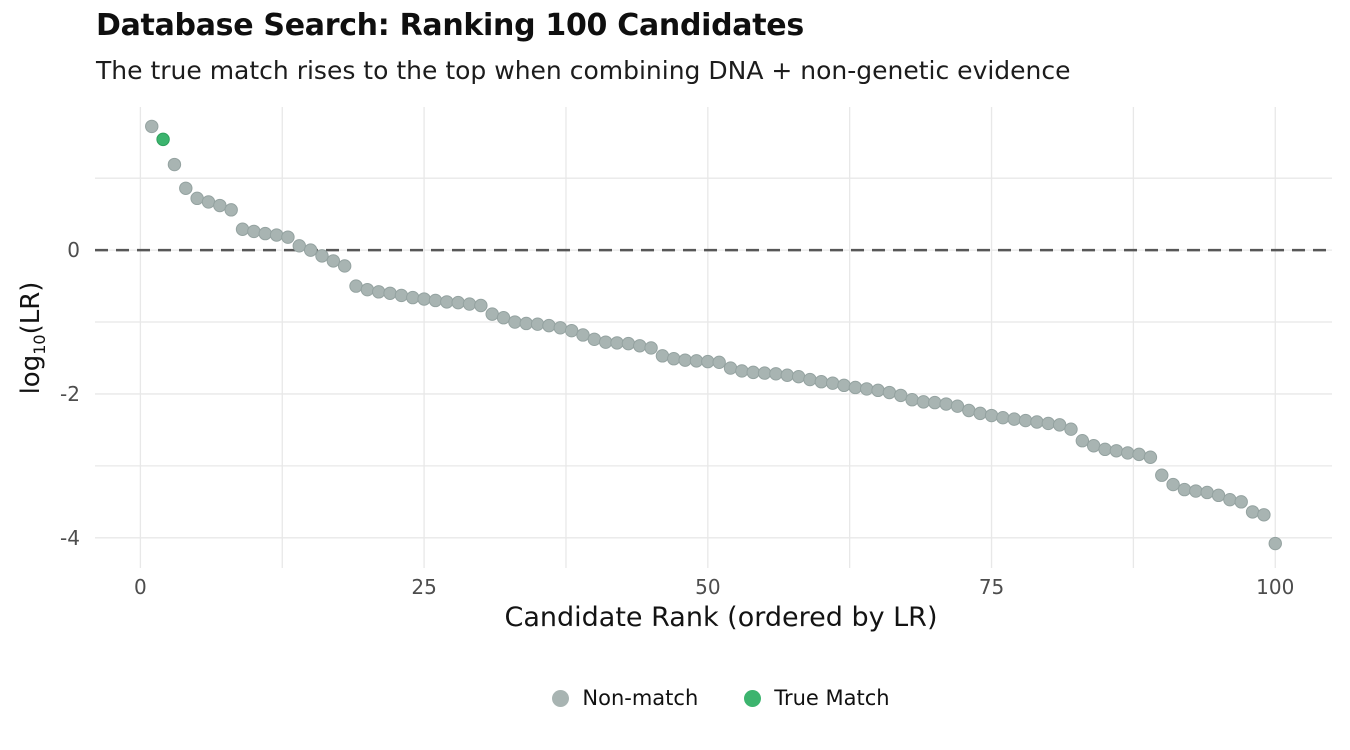 This screenshot has height=750, width=1350. I want to click on y-axis-title: log10(LR), so click(33, 338).